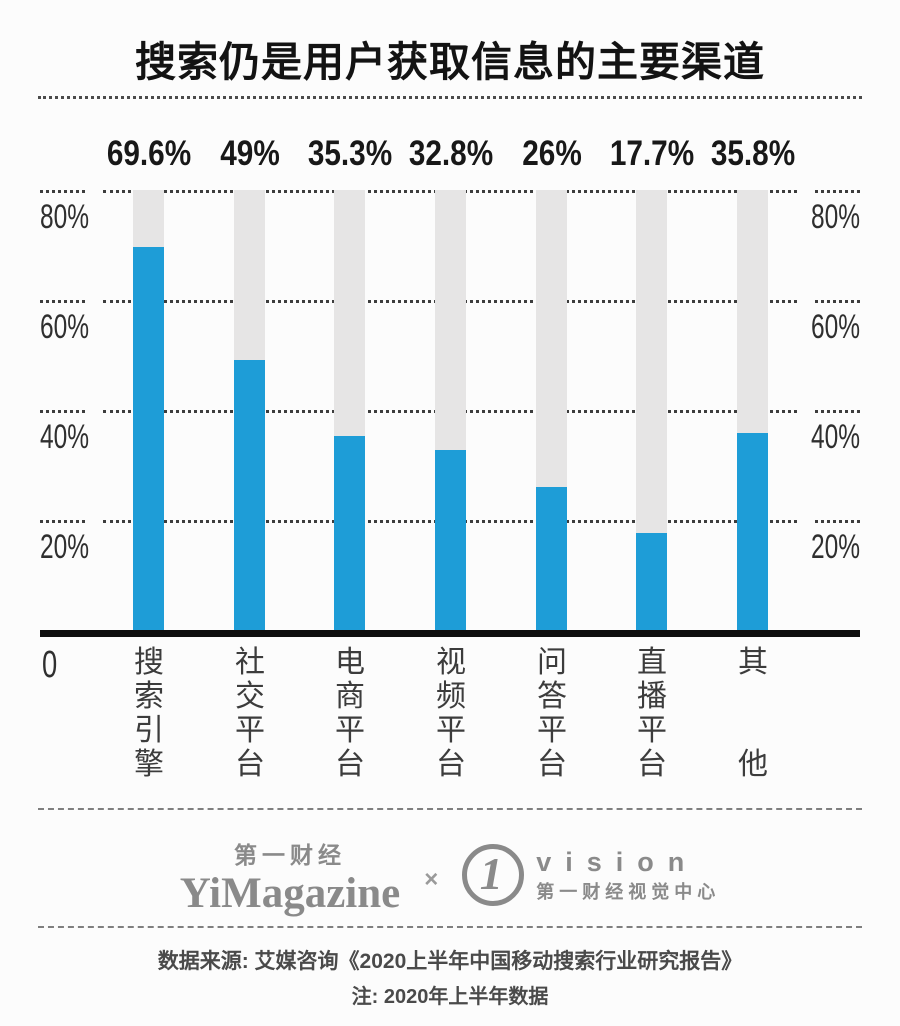 The width and height of the screenshot is (900, 1026). Describe the element at coordinates (349, 533) in the screenshot. I see `bar-fill-电商平台` at that location.